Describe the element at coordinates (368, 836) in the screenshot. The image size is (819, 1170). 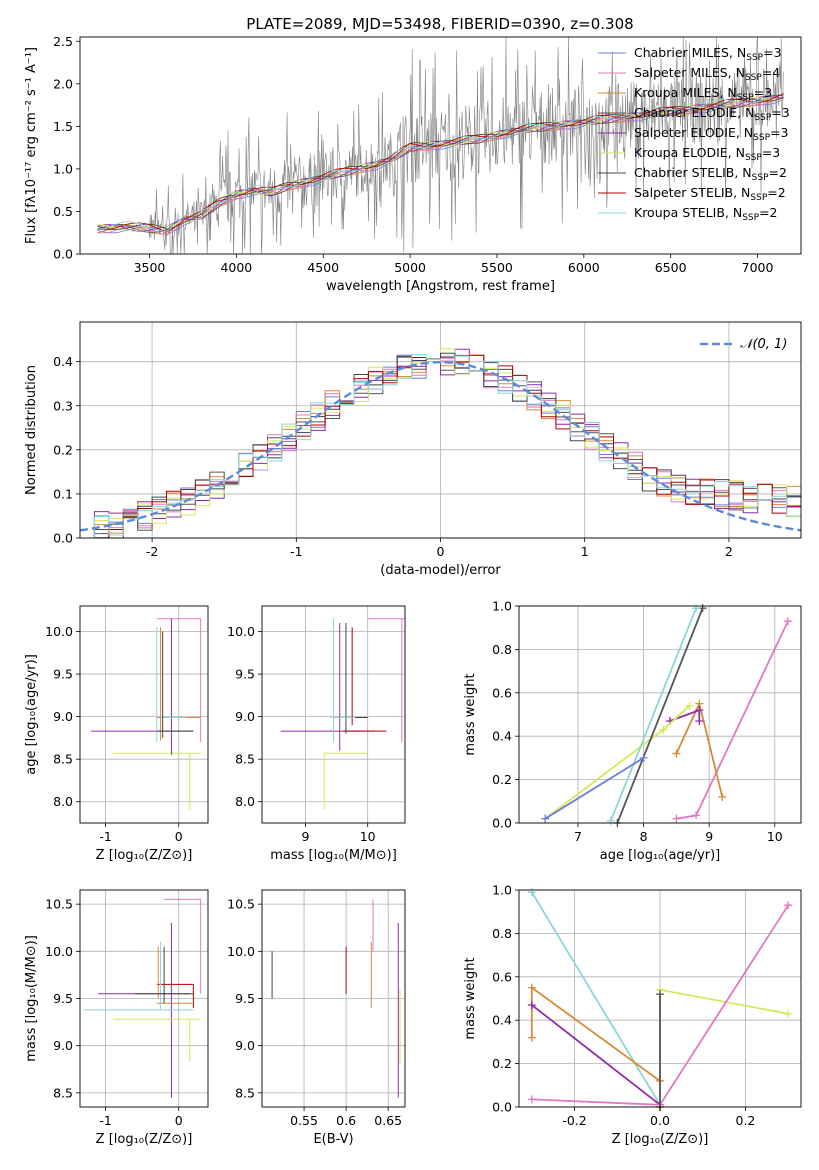
I see `x-tick-label: 10` at that location.